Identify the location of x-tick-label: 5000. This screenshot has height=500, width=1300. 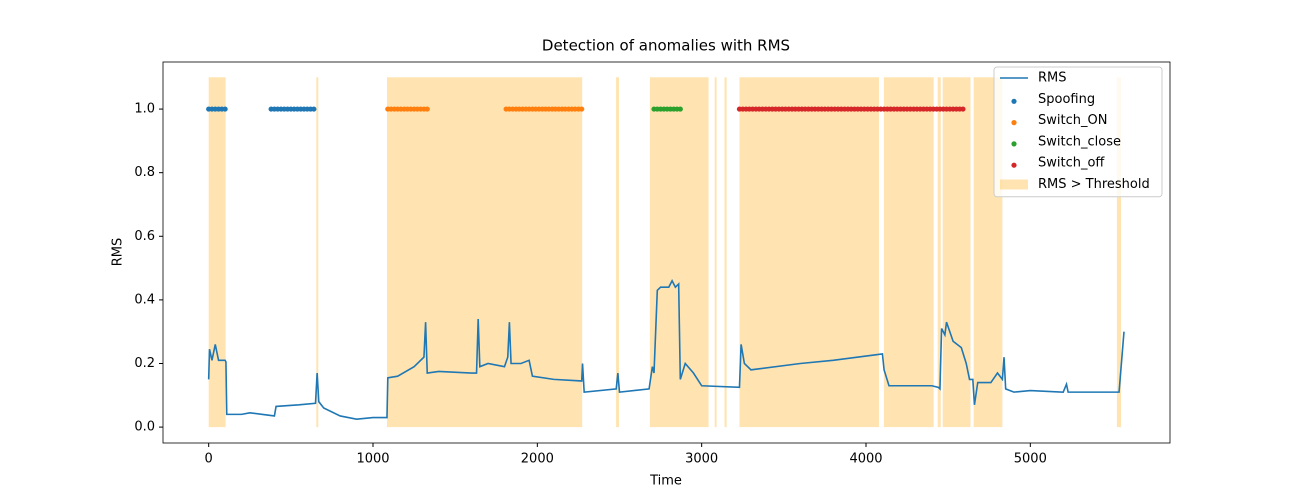
(1030, 459).